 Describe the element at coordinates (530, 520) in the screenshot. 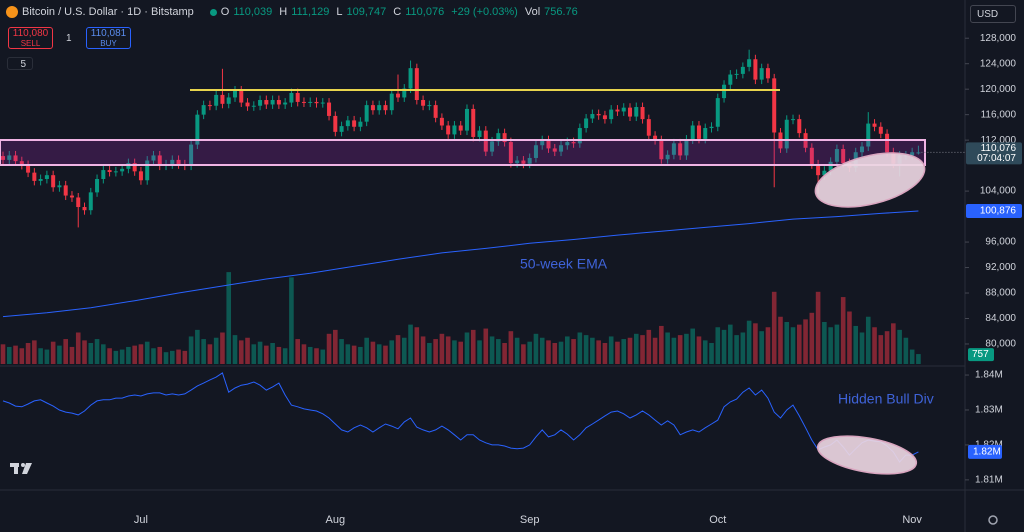

I see `x-tick-label: Sep` at that location.